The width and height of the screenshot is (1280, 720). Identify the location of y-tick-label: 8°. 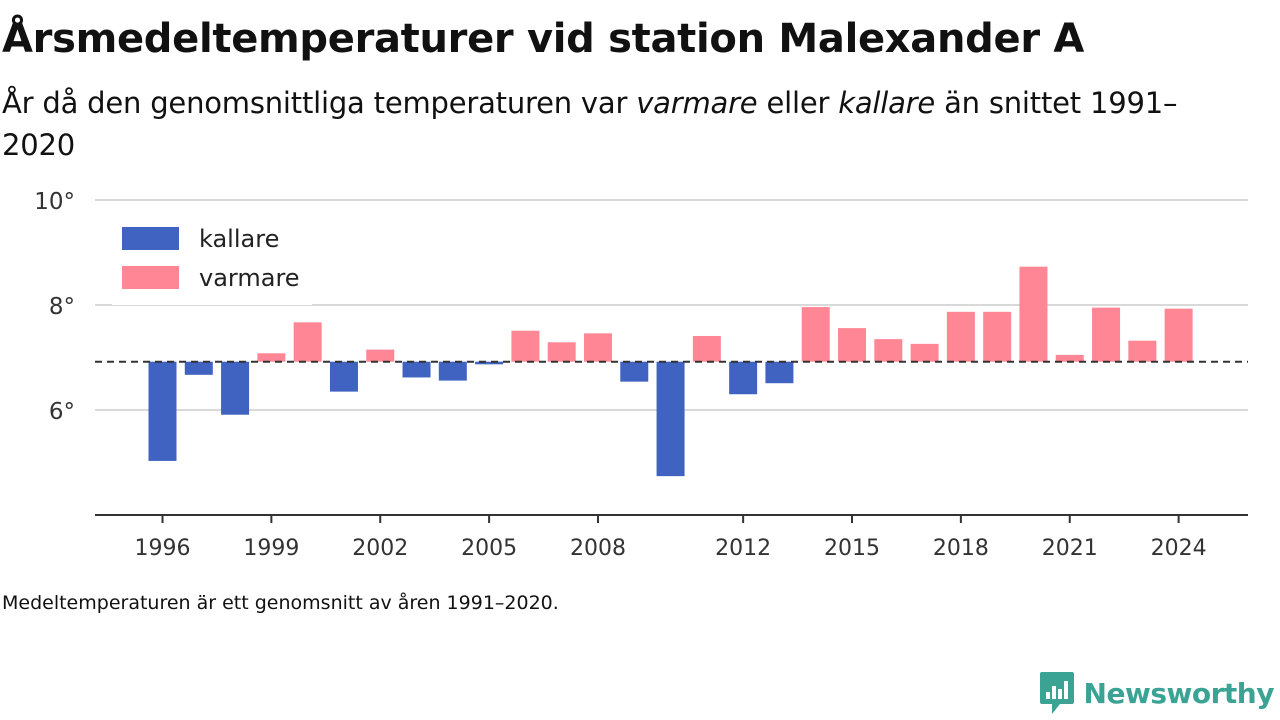
(62, 307).